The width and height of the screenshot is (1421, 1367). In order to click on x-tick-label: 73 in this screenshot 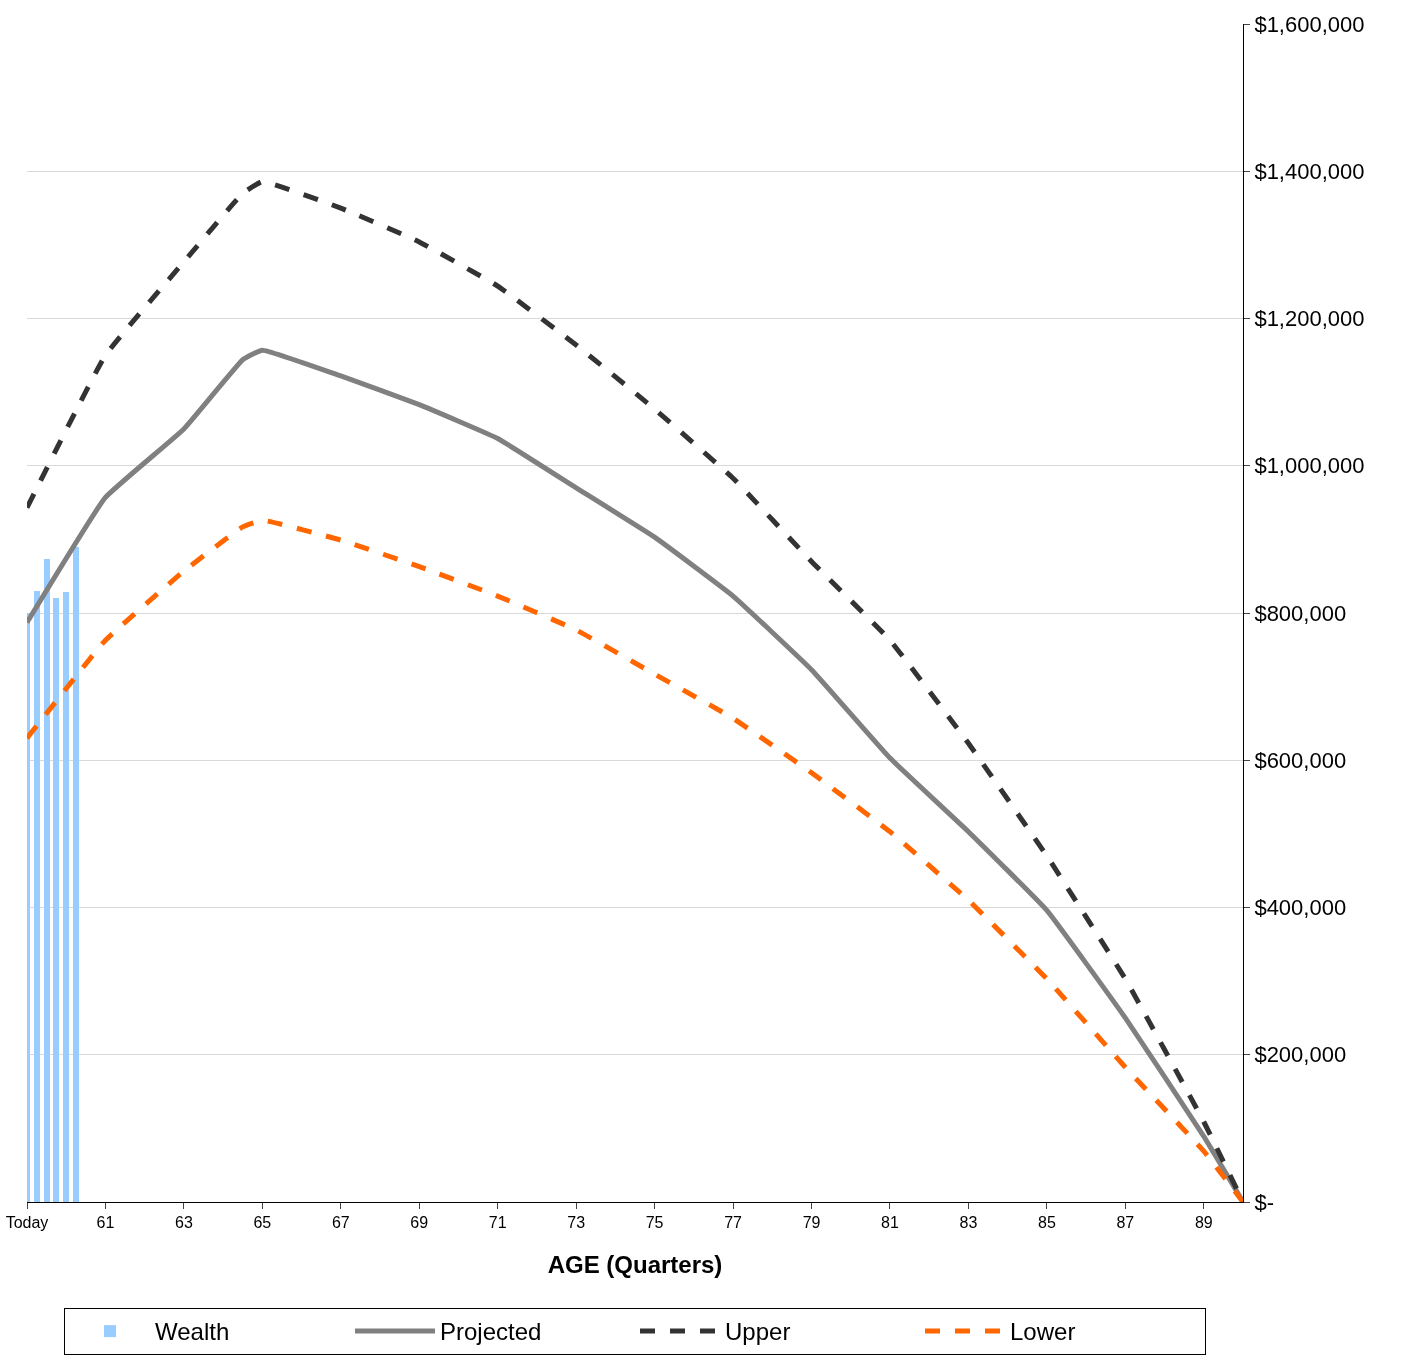, I will do `click(576, 1223)`.